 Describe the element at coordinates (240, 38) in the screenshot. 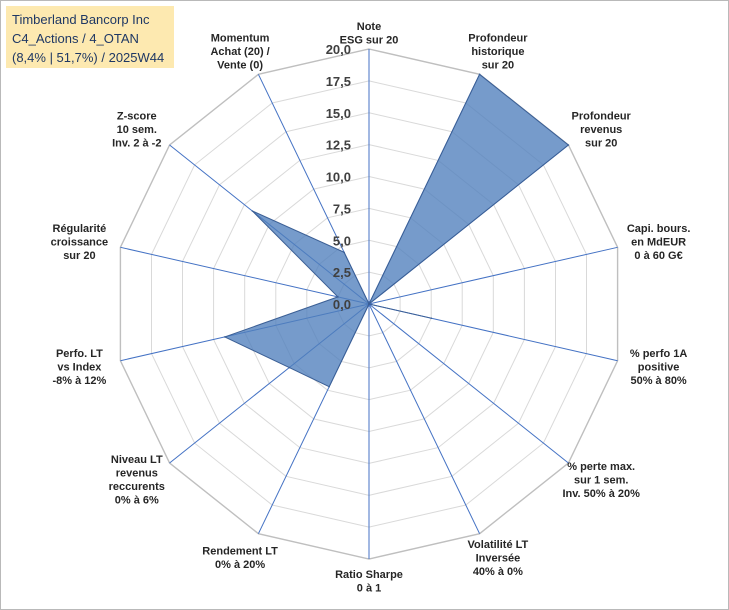

I see `axis-label-13-line-0: Momentum` at that location.